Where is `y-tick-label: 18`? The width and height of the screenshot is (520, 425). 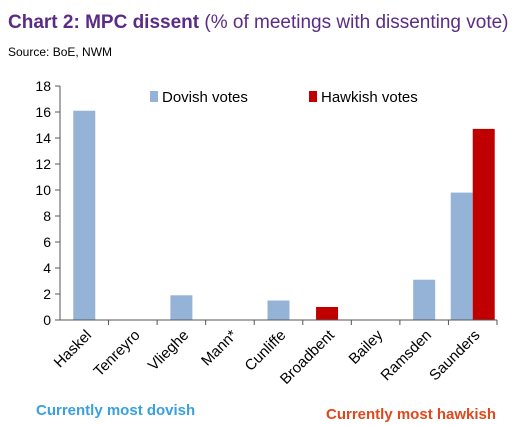
y-tick-label: 18 is located at coordinates (43, 86).